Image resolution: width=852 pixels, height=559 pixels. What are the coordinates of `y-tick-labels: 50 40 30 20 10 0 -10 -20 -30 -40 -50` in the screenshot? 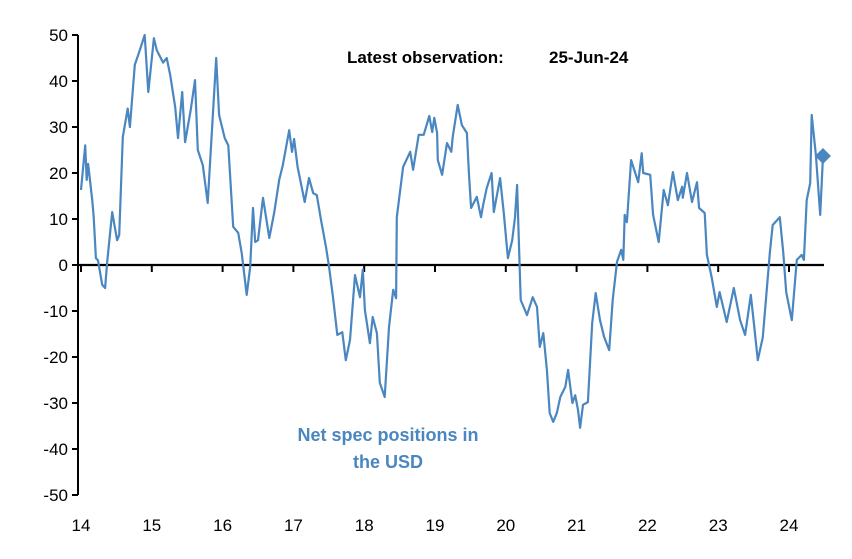 It's located at (55, 265).